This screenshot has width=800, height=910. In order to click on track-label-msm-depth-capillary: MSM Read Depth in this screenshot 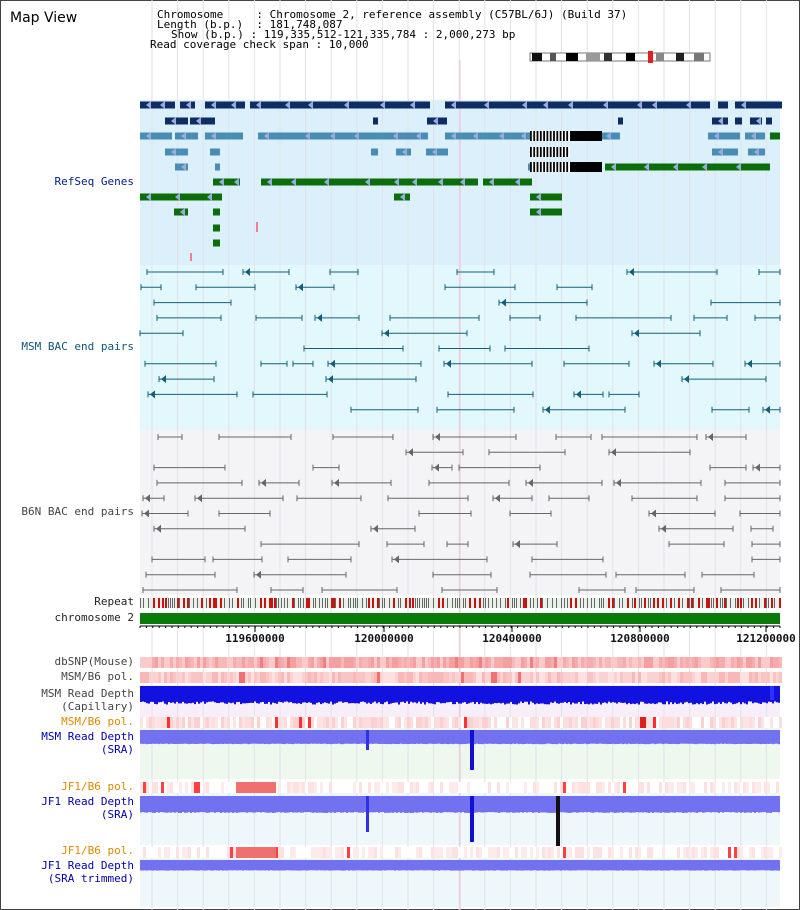, I will do `click(87, 694)`.